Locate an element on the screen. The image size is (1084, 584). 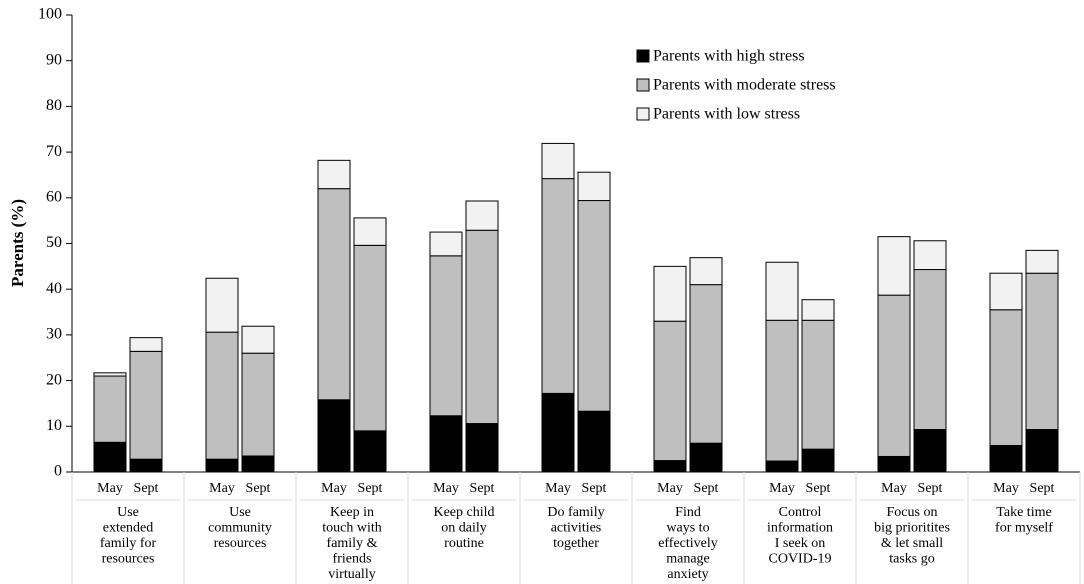
group-label-line: resources is located at coordinates (128, 559).